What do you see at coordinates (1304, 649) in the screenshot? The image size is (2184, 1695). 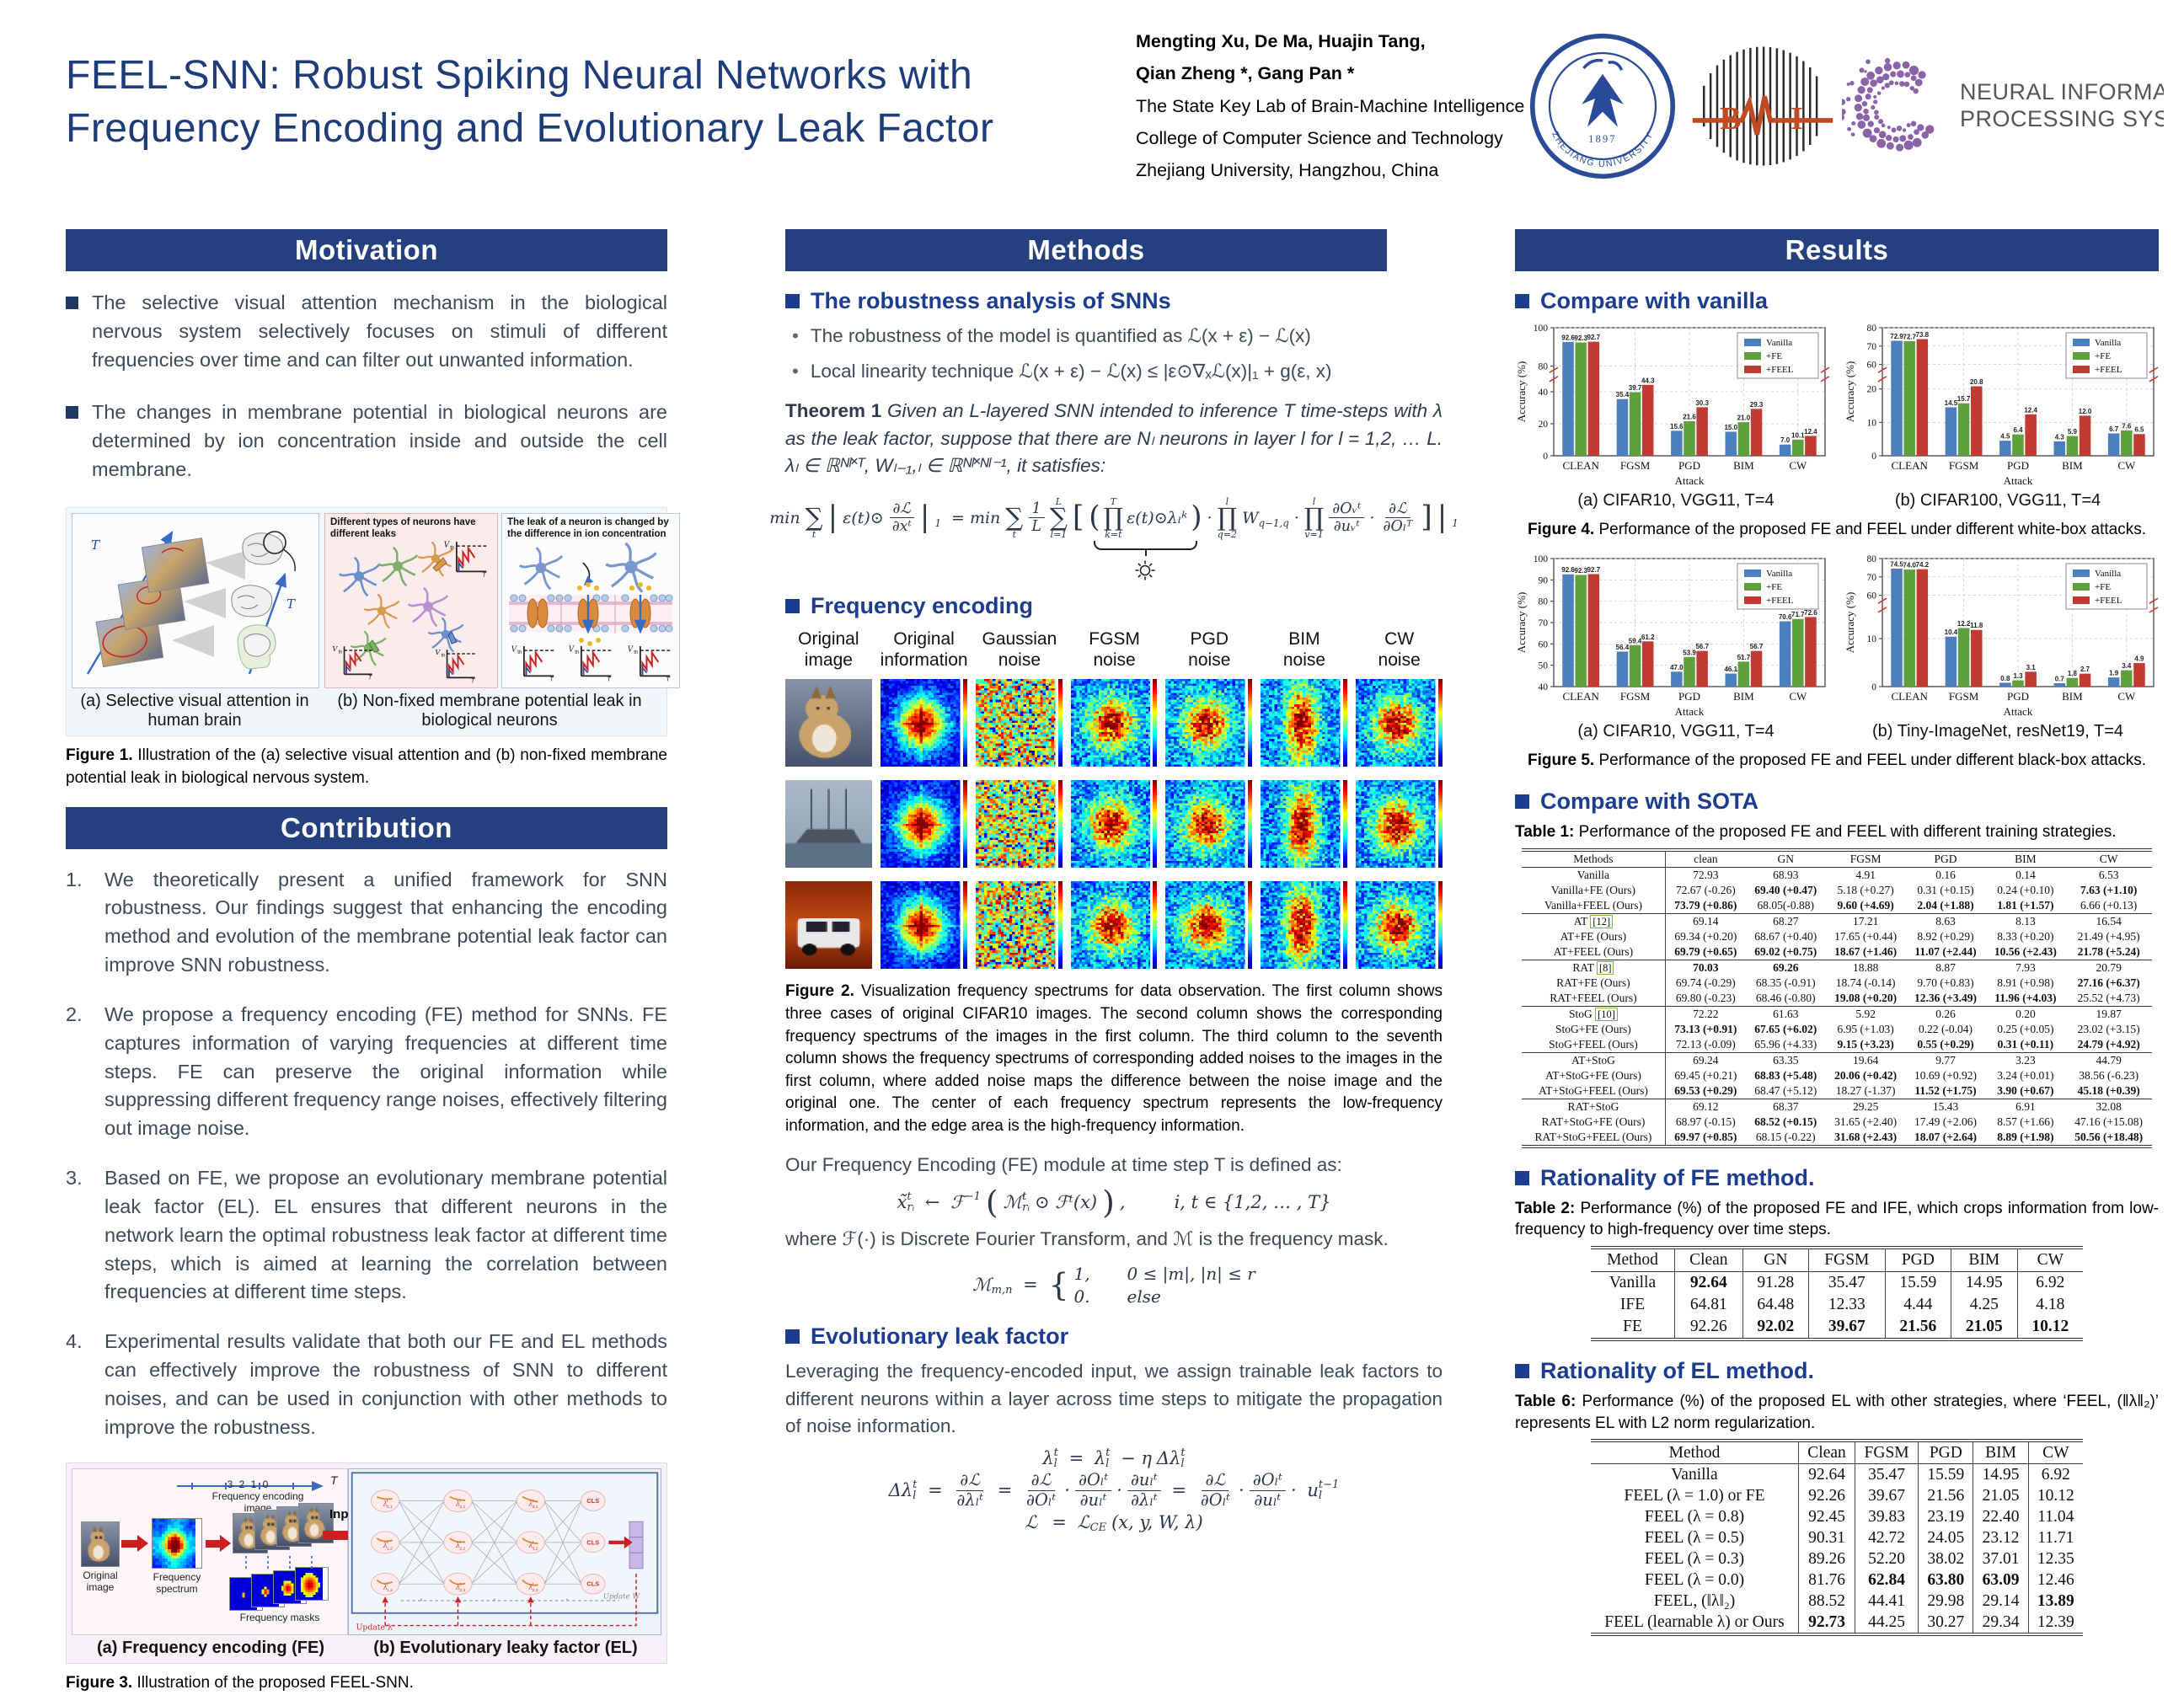 I see `figure2-col-header: BIM noise` at bounding box center [1304, 649].